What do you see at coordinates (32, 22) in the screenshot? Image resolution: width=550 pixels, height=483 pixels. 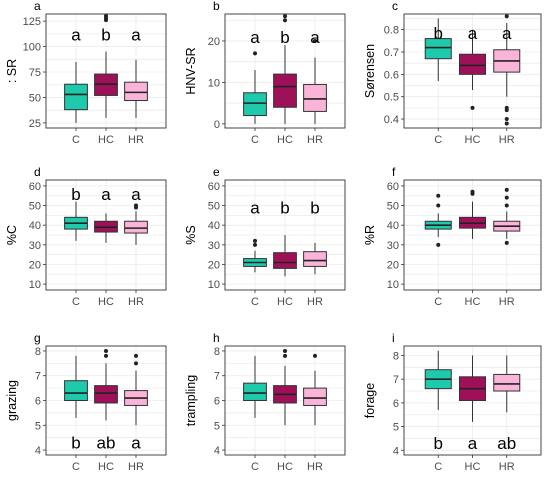 I see `y-tick-label: 125` at bounding box center [32, 22].